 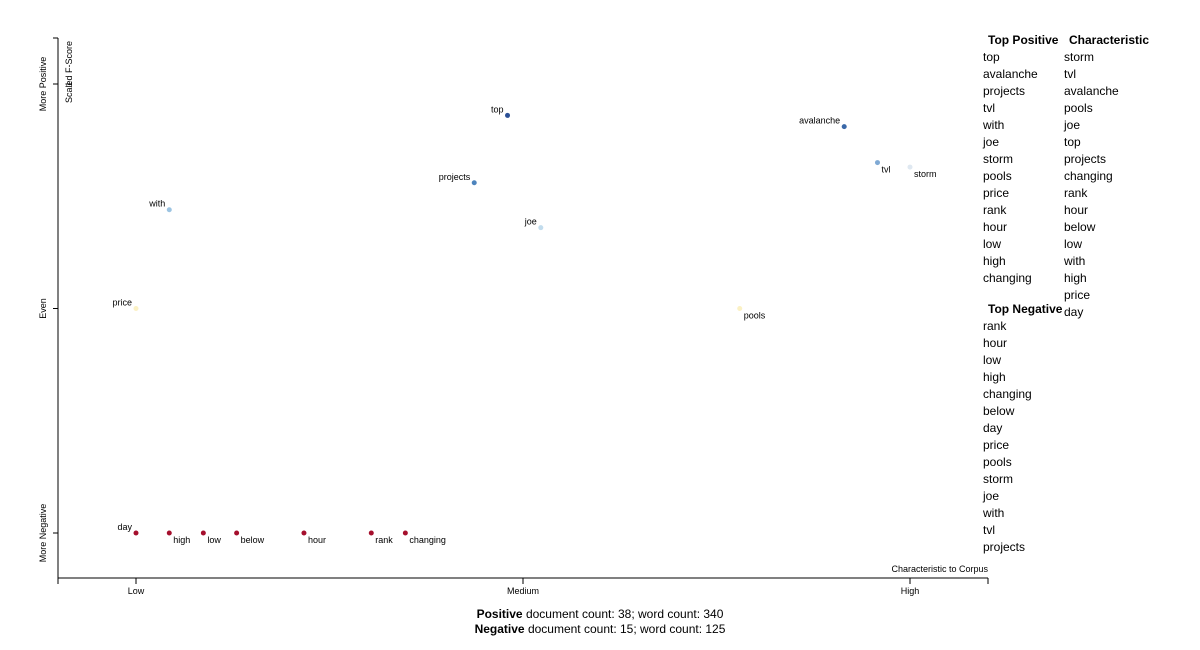 What do you see at coordinates (317, 540) in the screenshot?
I see `point-label-hour: hour` at bounding box center [317, 540].